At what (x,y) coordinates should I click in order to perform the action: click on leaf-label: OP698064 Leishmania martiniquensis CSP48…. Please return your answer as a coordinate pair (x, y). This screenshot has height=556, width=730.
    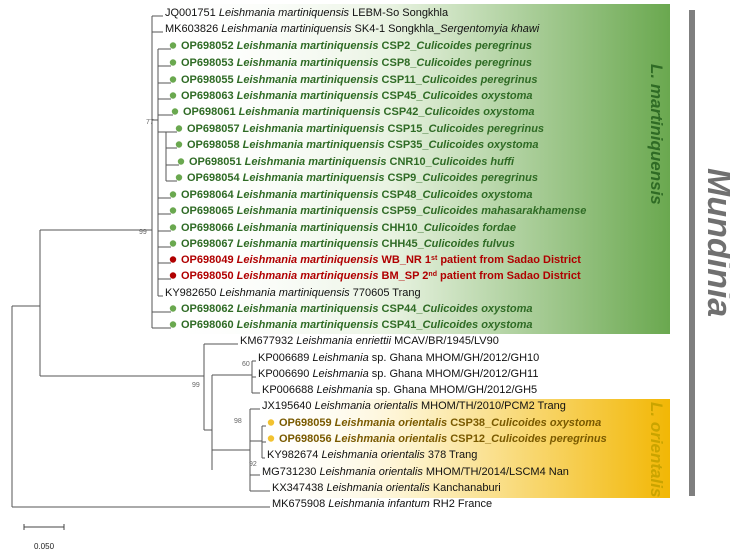
    Looking at the image, I should click on (357, 195).